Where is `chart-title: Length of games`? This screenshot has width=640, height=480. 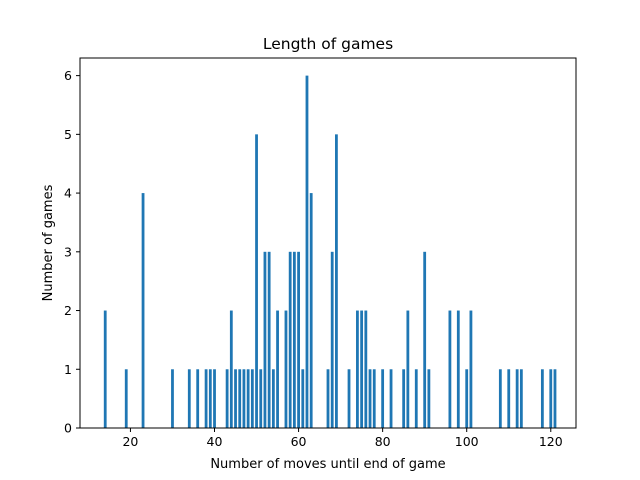
chart-title: Length of games is located at coordinates (328, 44).